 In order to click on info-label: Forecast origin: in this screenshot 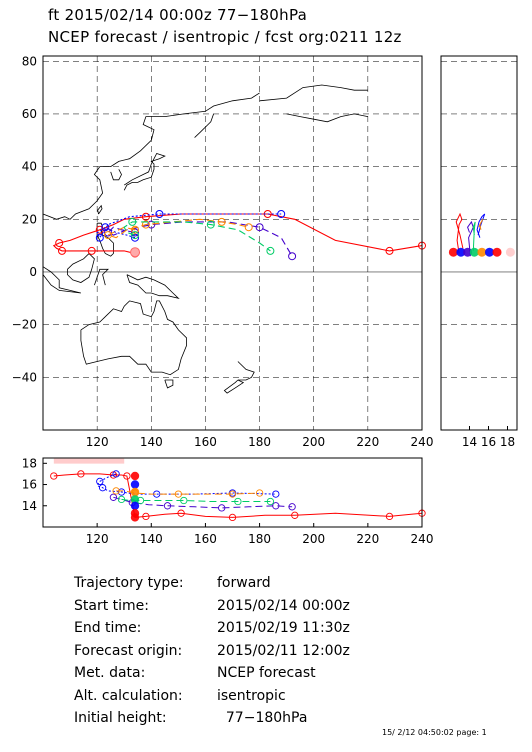, I will do `click(128, 650)`.